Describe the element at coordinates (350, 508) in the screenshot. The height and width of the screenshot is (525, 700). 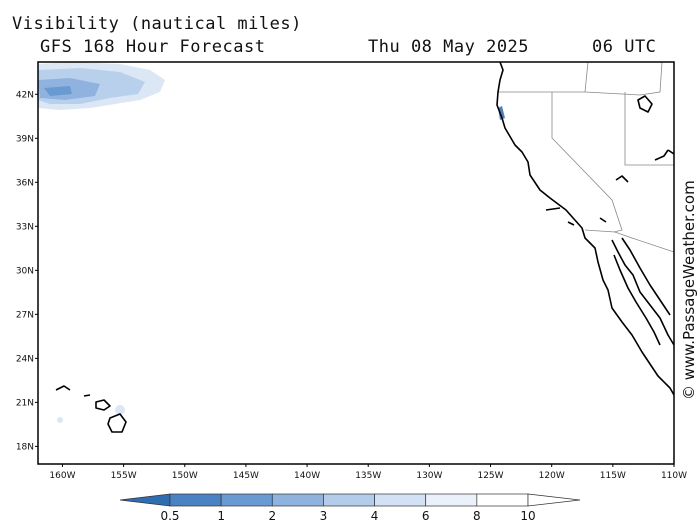
I see `visibility-legend: 0.5 1 2 3 4 6 8 10` at that location.